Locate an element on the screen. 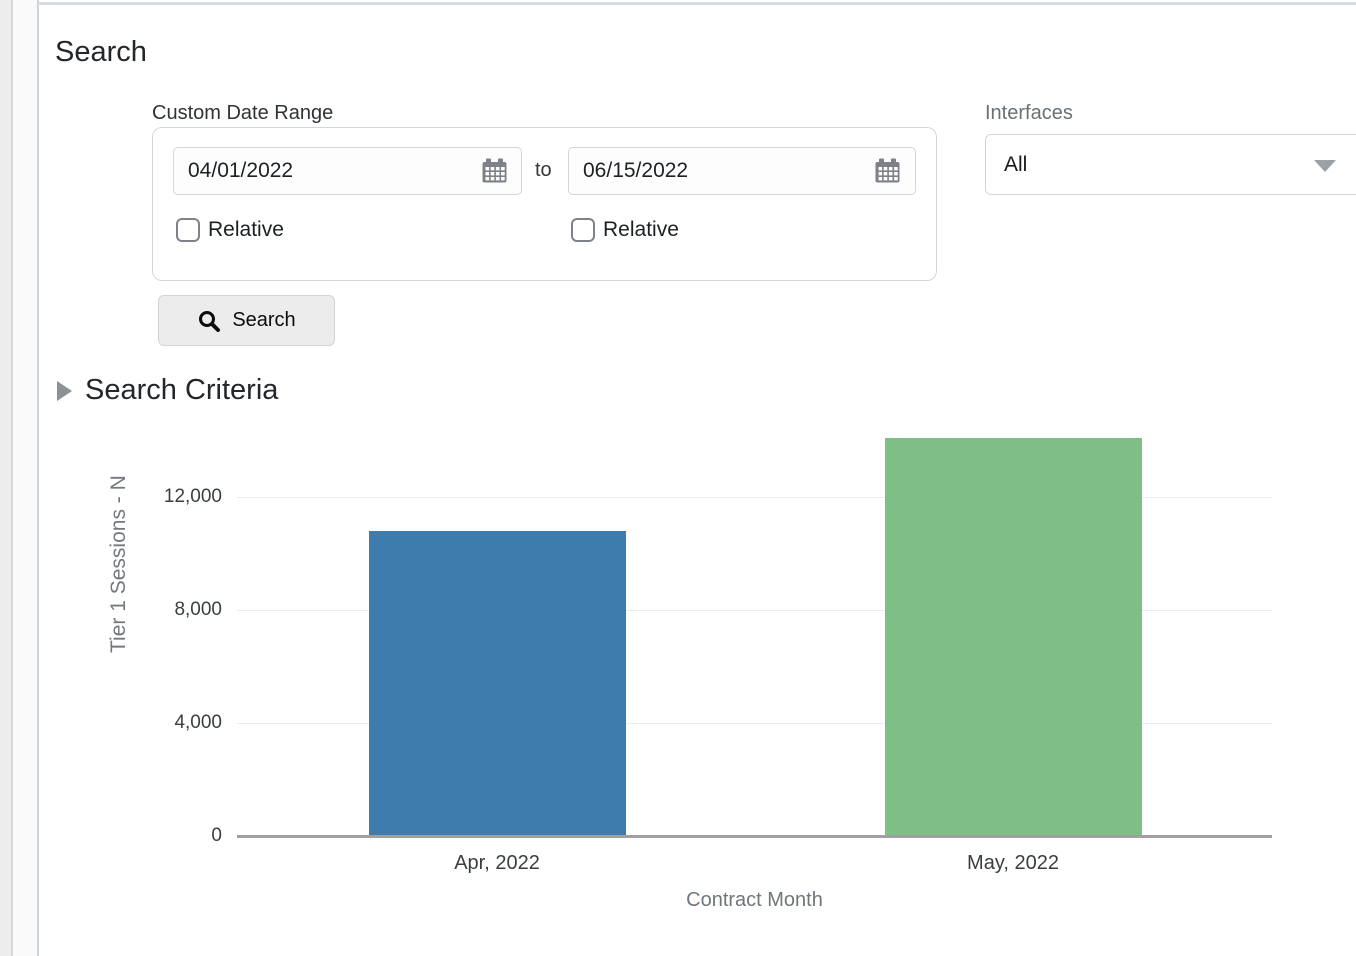 The image size is (1356, 956). card-left-border is located at coordinates (38, 478).